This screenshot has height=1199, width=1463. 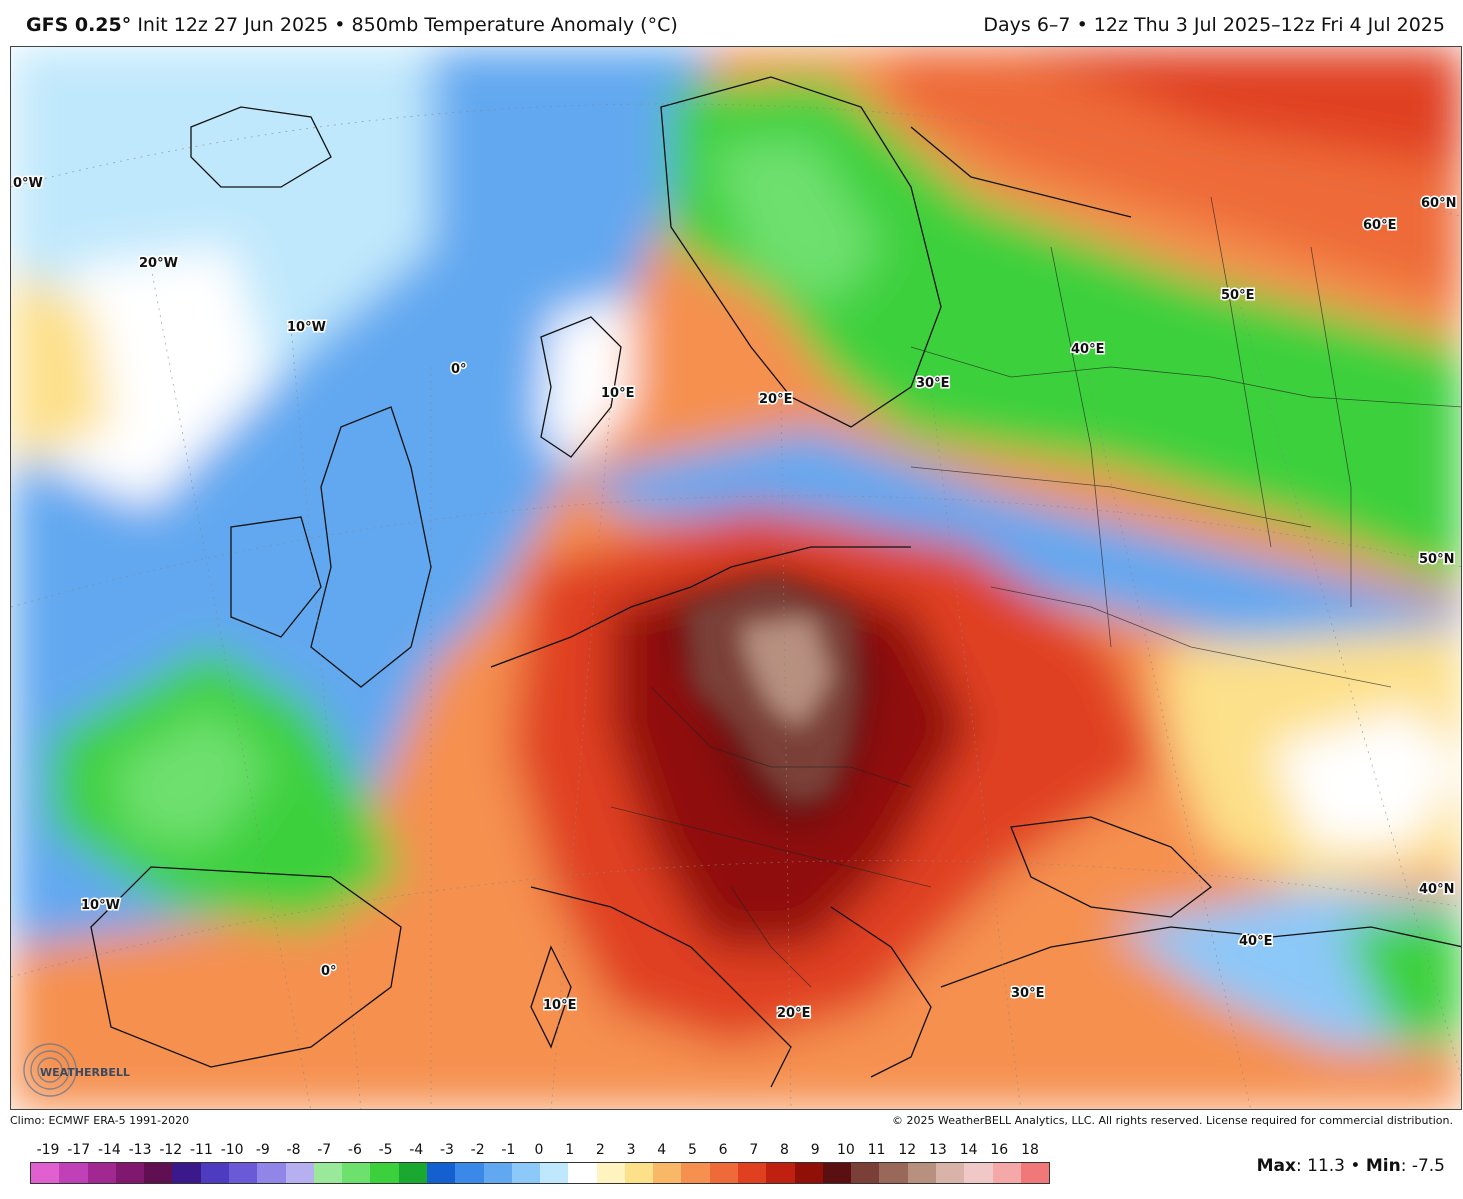 What do you see at coordinates (1428, 1166) in the screenshot?
I see `min-value: -7.5` at bounding box center [1428, 1166].